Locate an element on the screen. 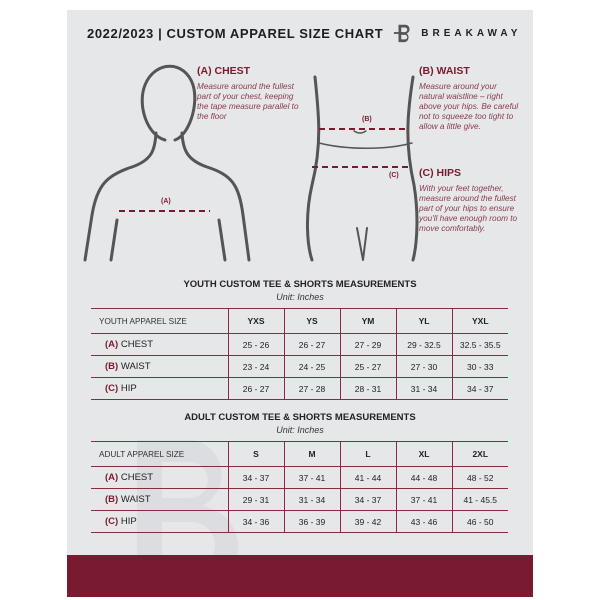  size-header: XL is located at coordinates (423, 454).